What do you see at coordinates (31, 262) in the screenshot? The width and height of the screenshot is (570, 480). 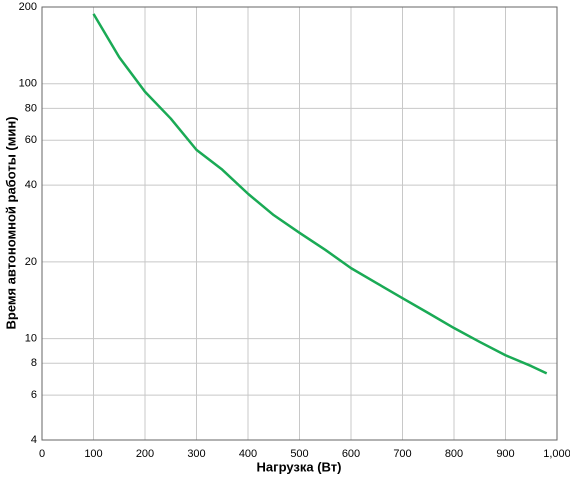 I see `y-tick-label: 20` at bounding box center [31, 262].